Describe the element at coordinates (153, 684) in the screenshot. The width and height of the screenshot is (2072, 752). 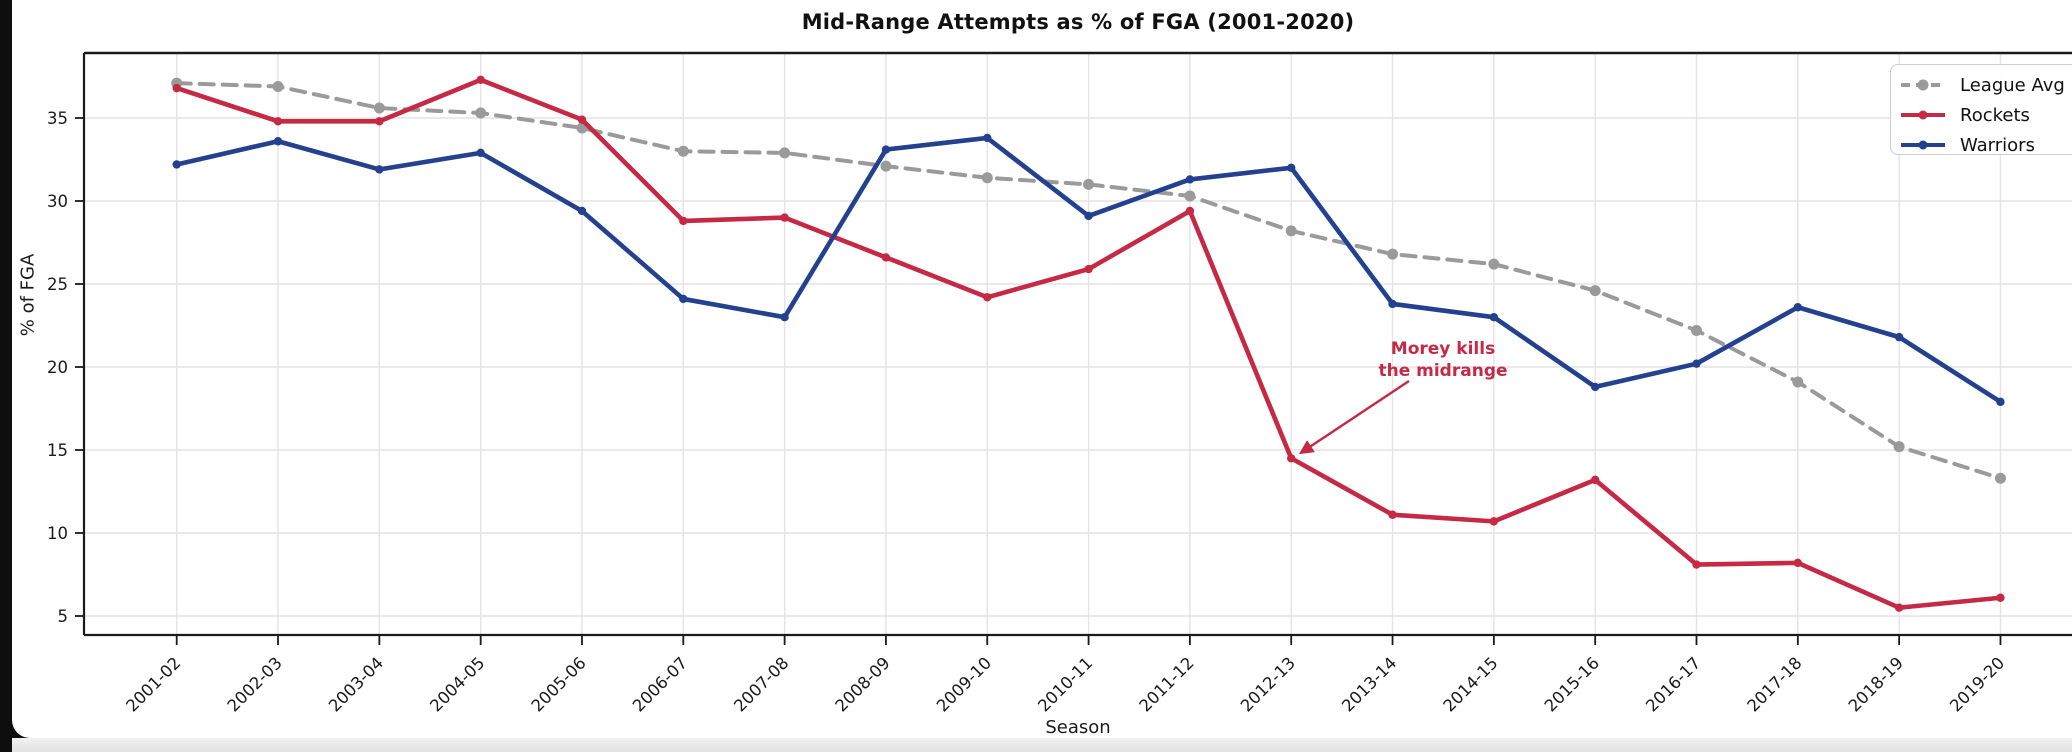
I see `x-tick-label: 2001-02` at that location.